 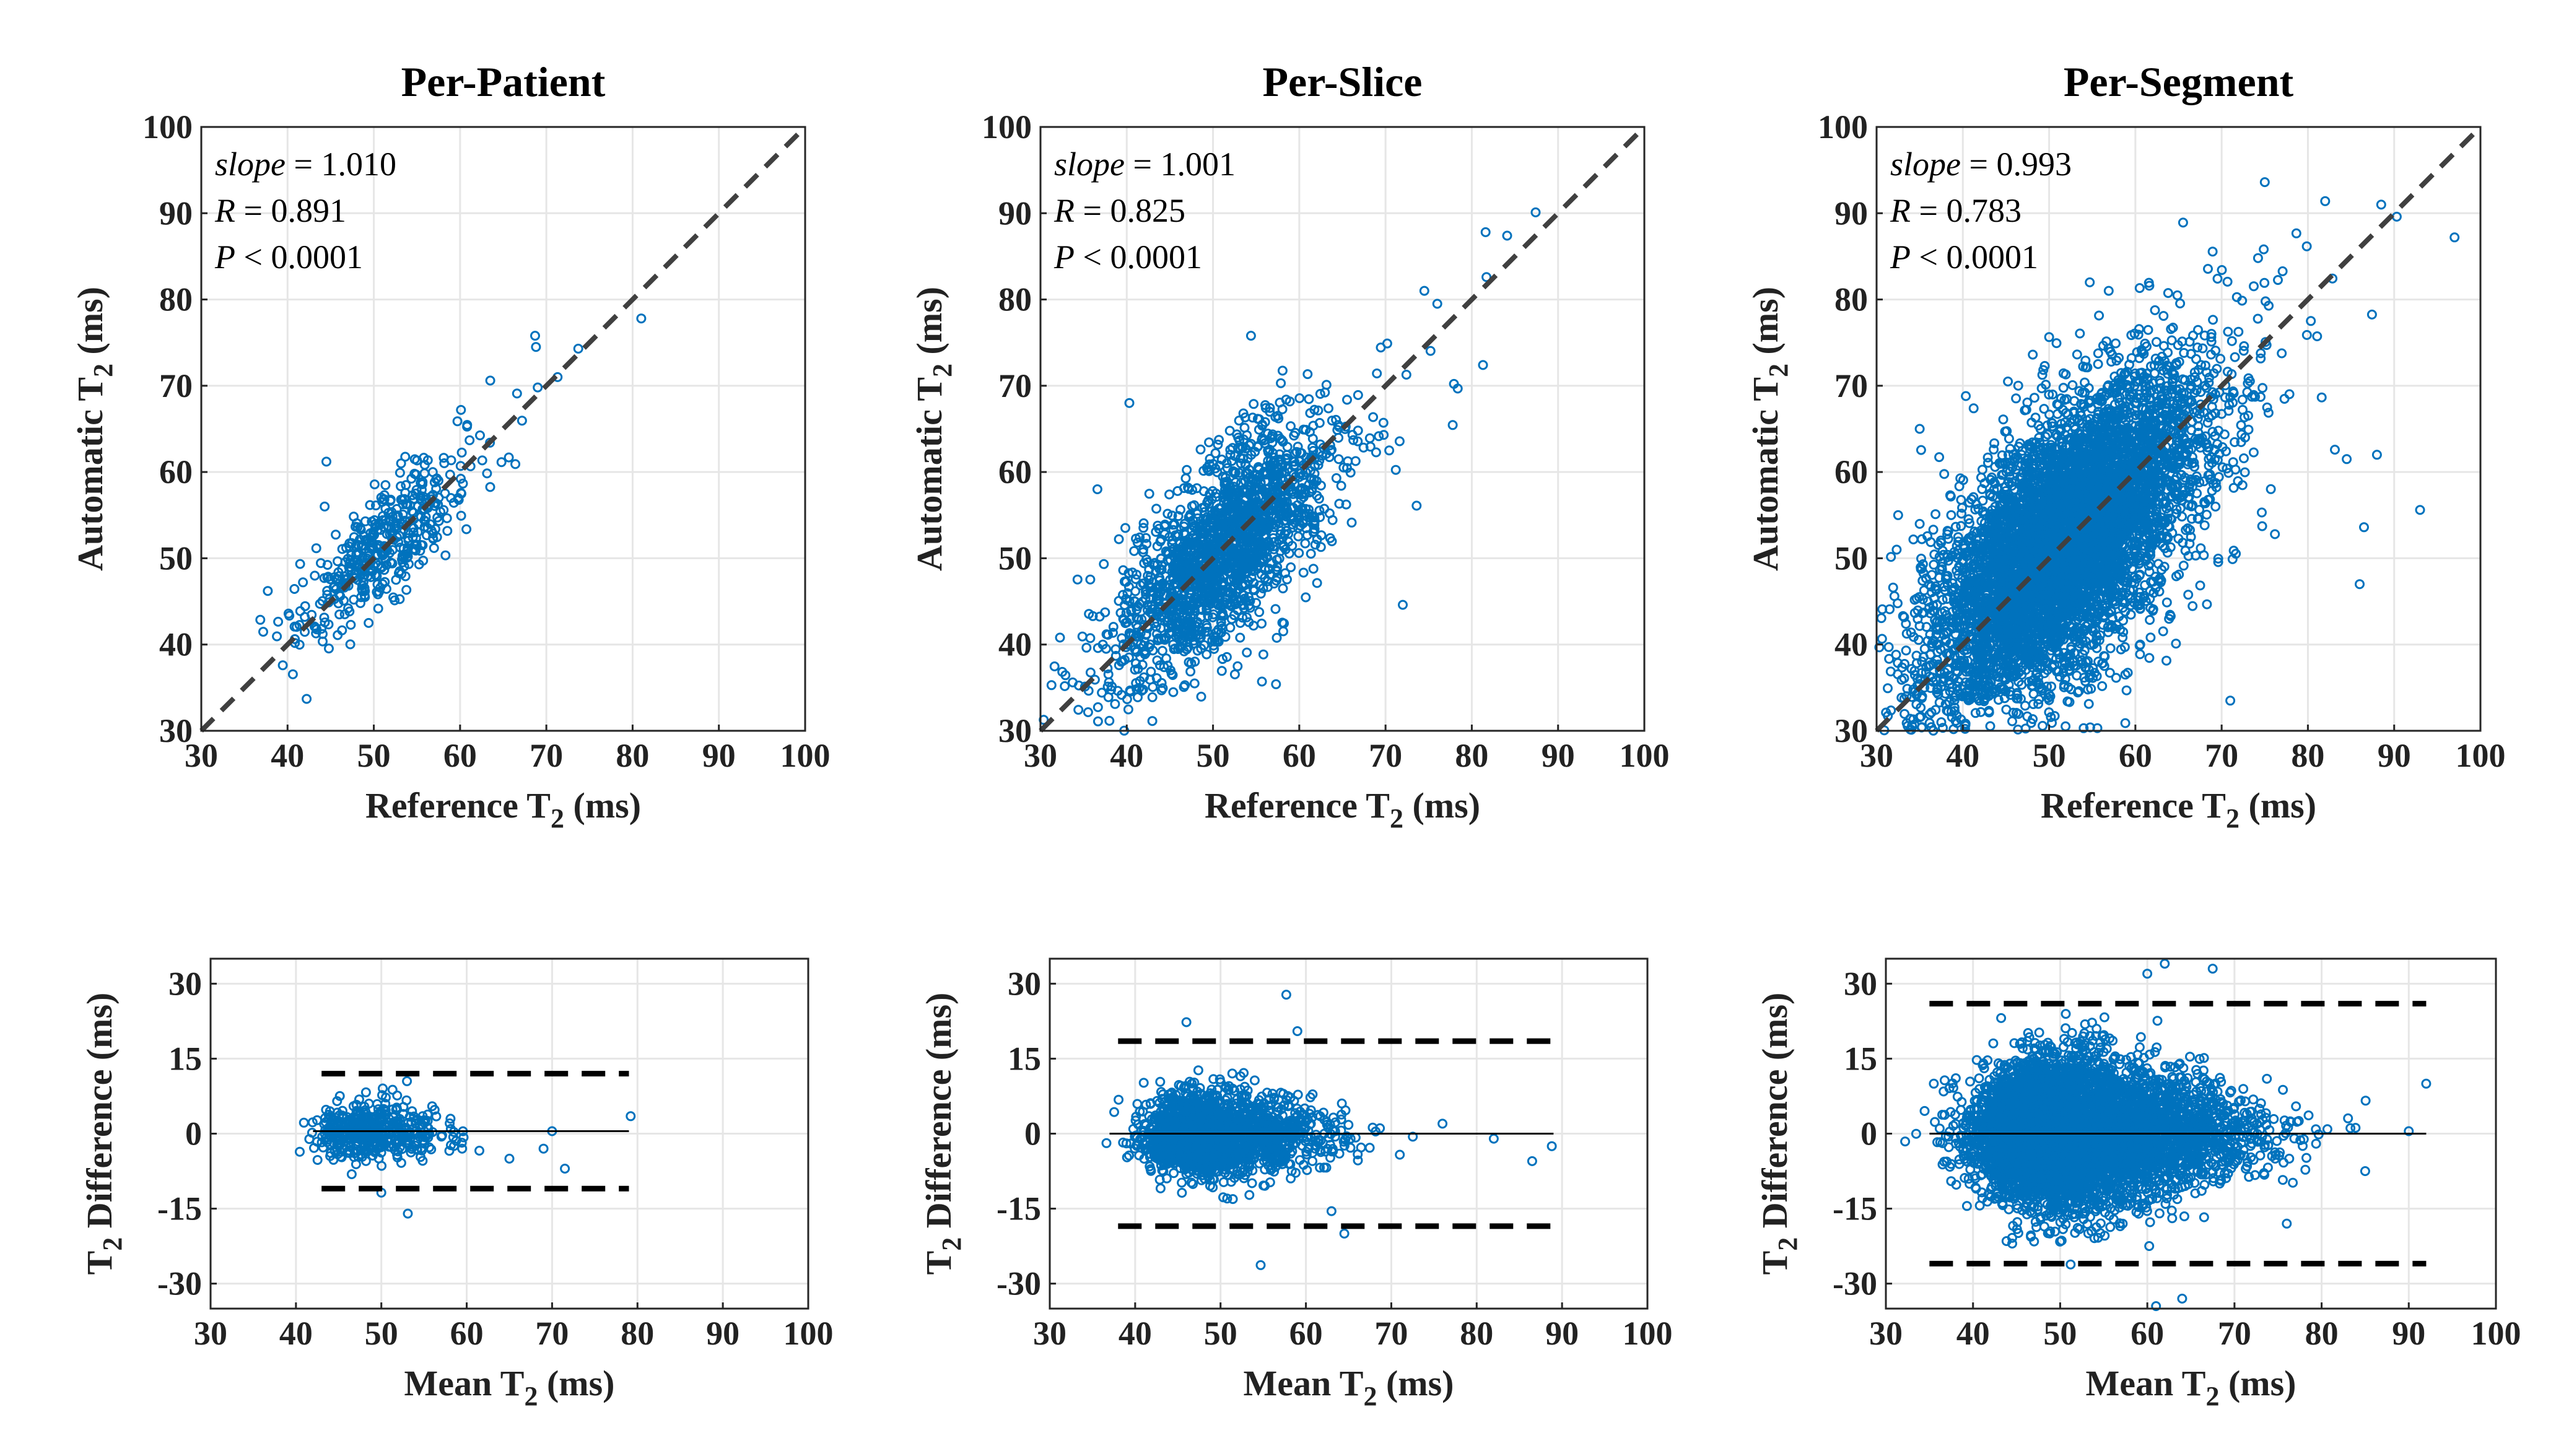 What do you see at coordinates (1299, 756) in the screenshot?
I see `x-tick-label: 60` at bounding box center [1299, 756].